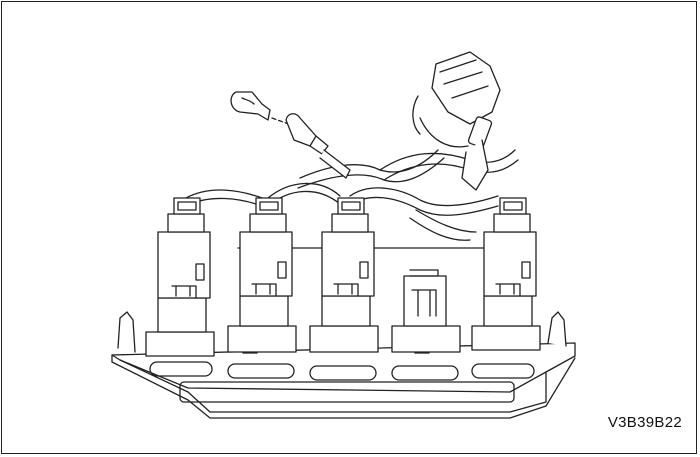  I want to click on socket, so click(301, 130).